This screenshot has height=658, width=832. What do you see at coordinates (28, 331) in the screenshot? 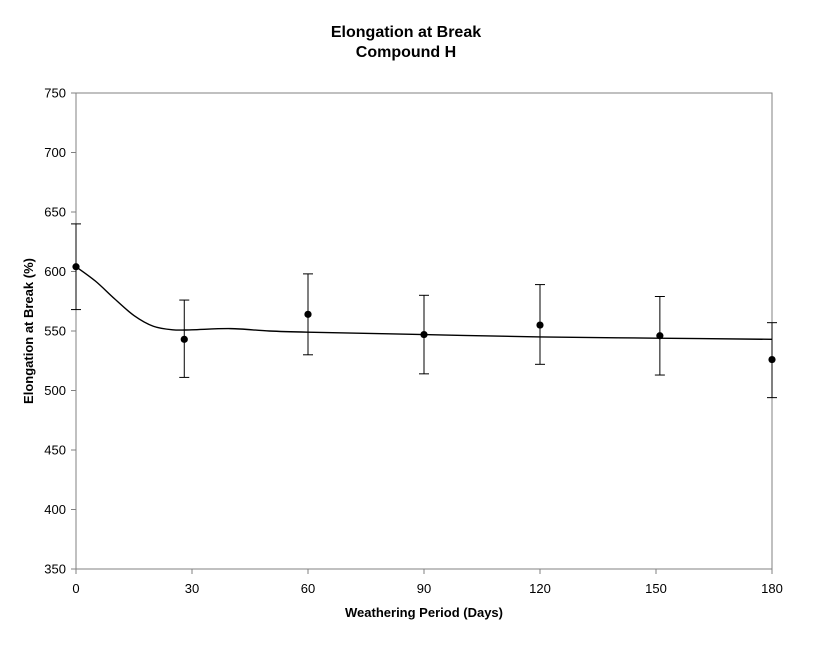
I see `y-axis-label: Elongation at Break (%)` at bounding box center [28, 331].